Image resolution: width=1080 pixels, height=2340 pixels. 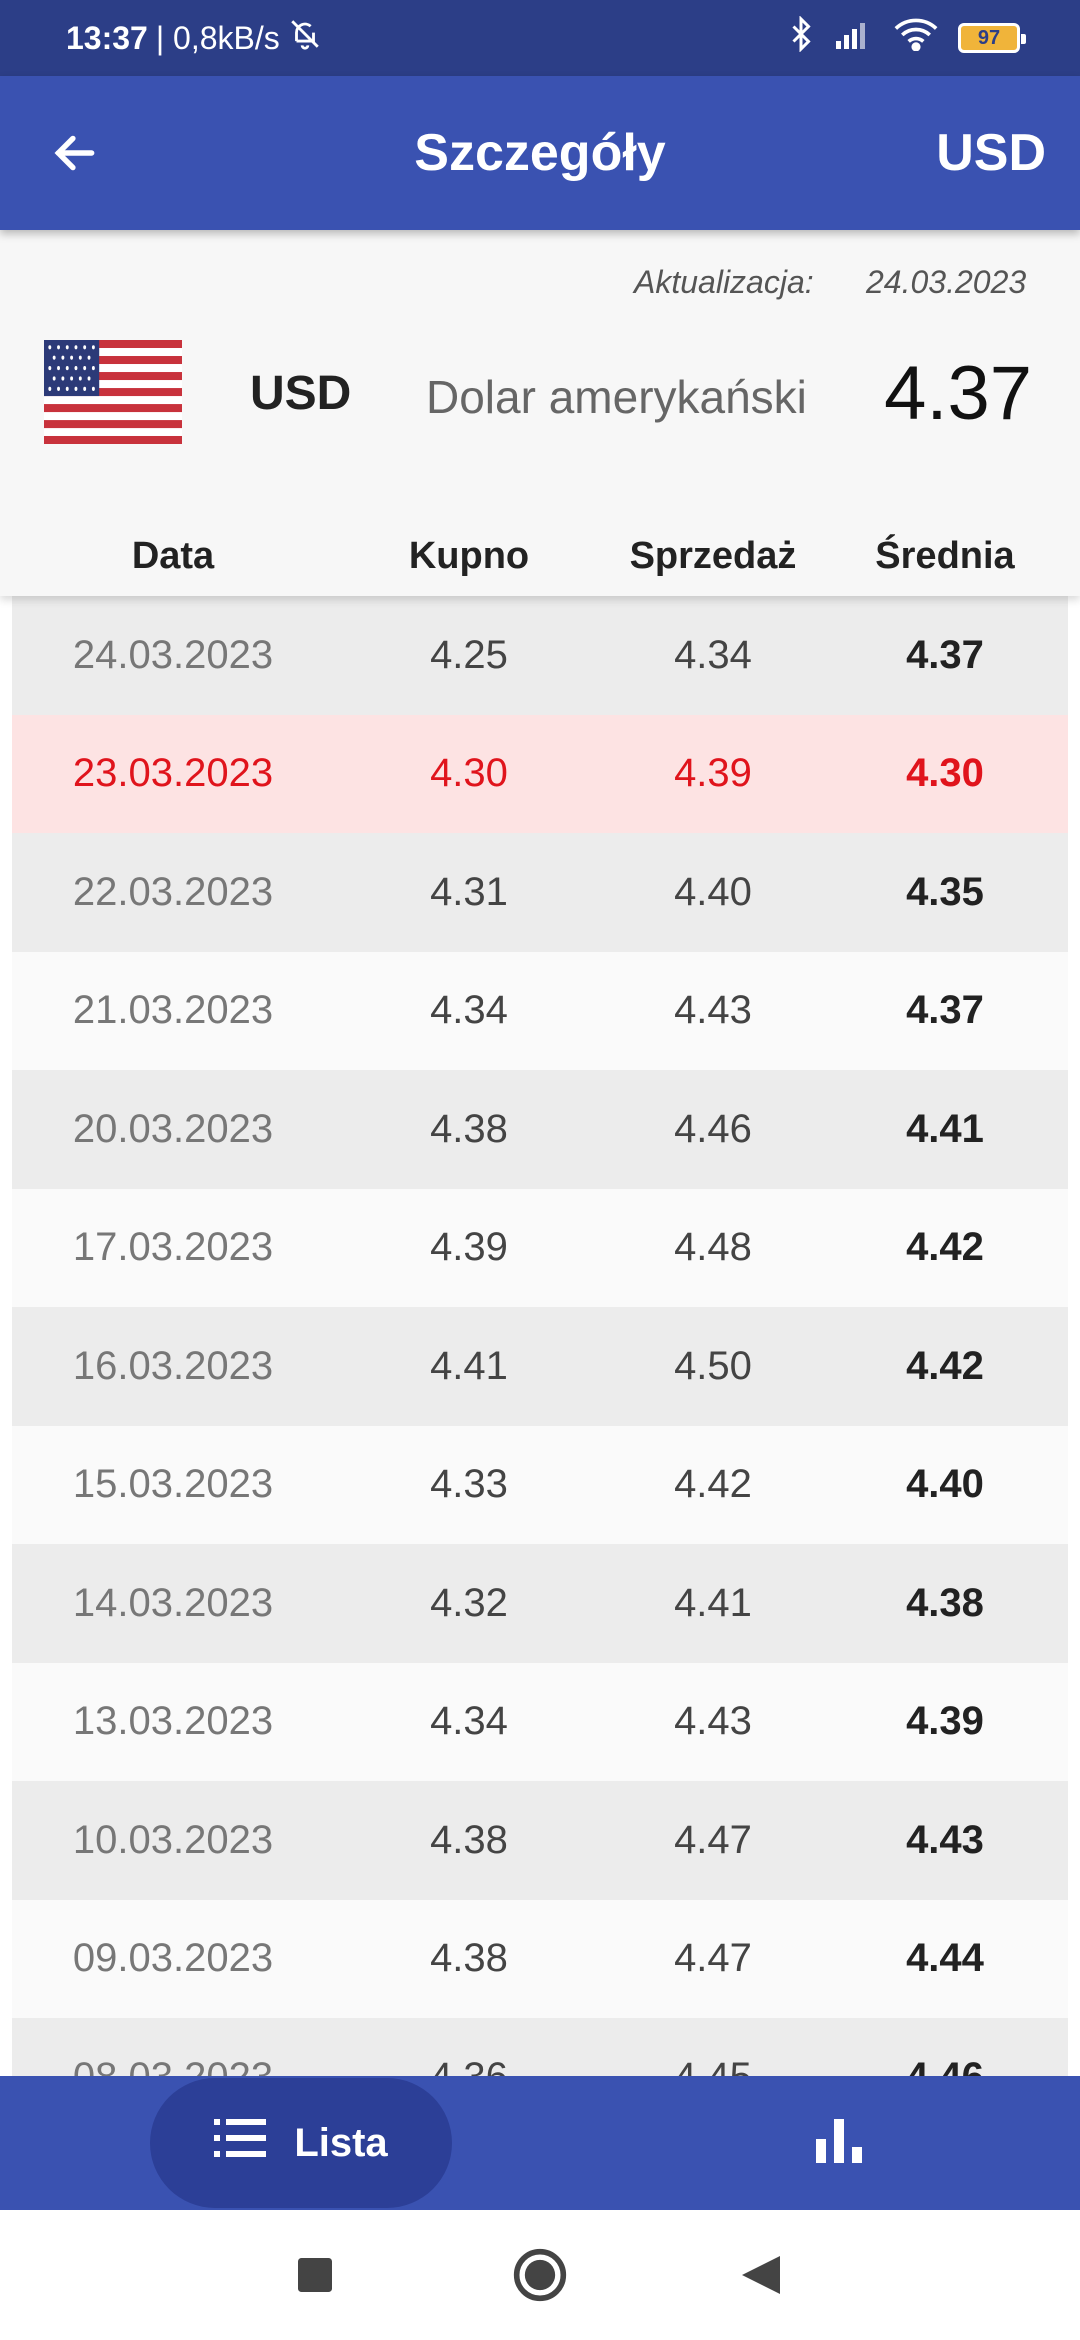 What do you see at coordinates (173, 1721) in the screenshot?
I see `cell-date: 13.03.2023` at bounding box center [173, 1721].